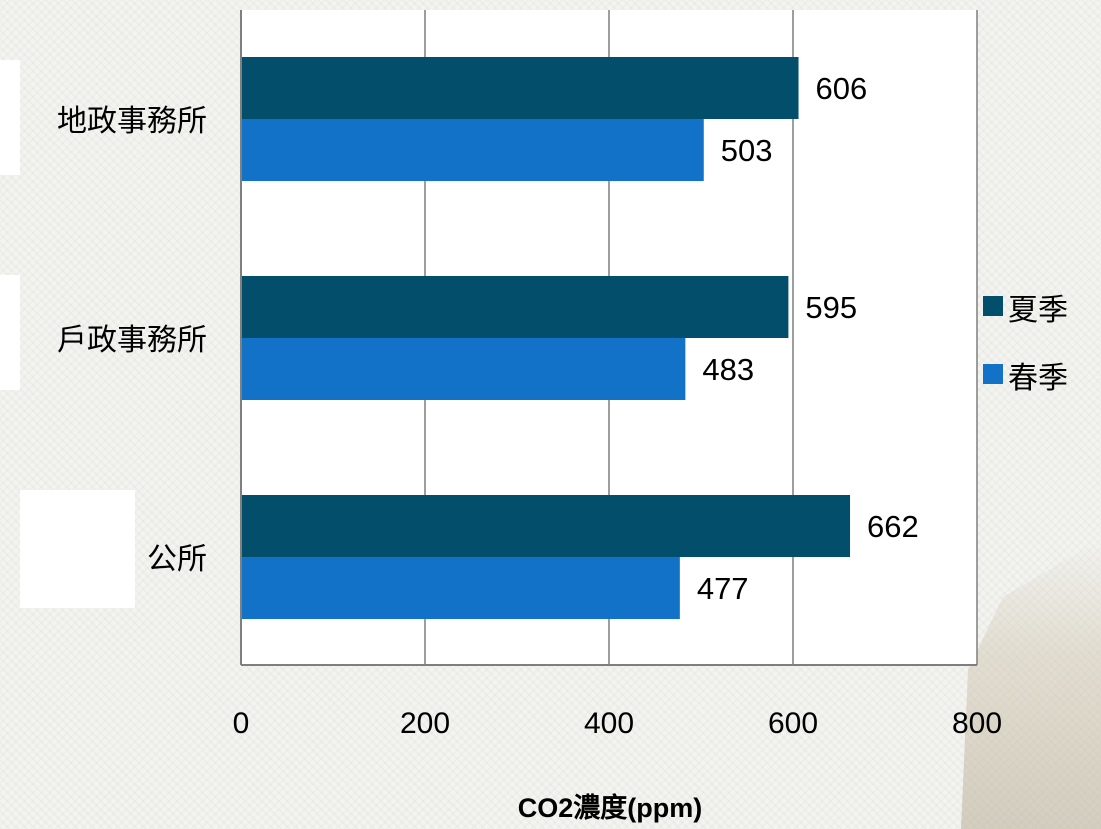 The height and width of the screenshot is (829, 1101). I want to click on x-tick-label: 400, so click(609, 723).